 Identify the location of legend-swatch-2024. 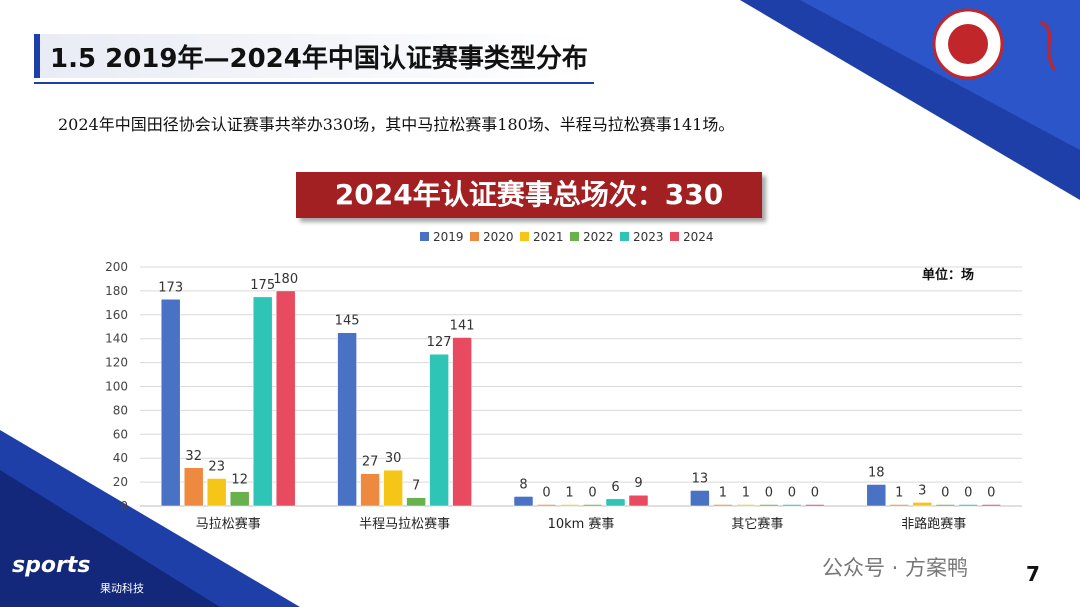
(674, 236).